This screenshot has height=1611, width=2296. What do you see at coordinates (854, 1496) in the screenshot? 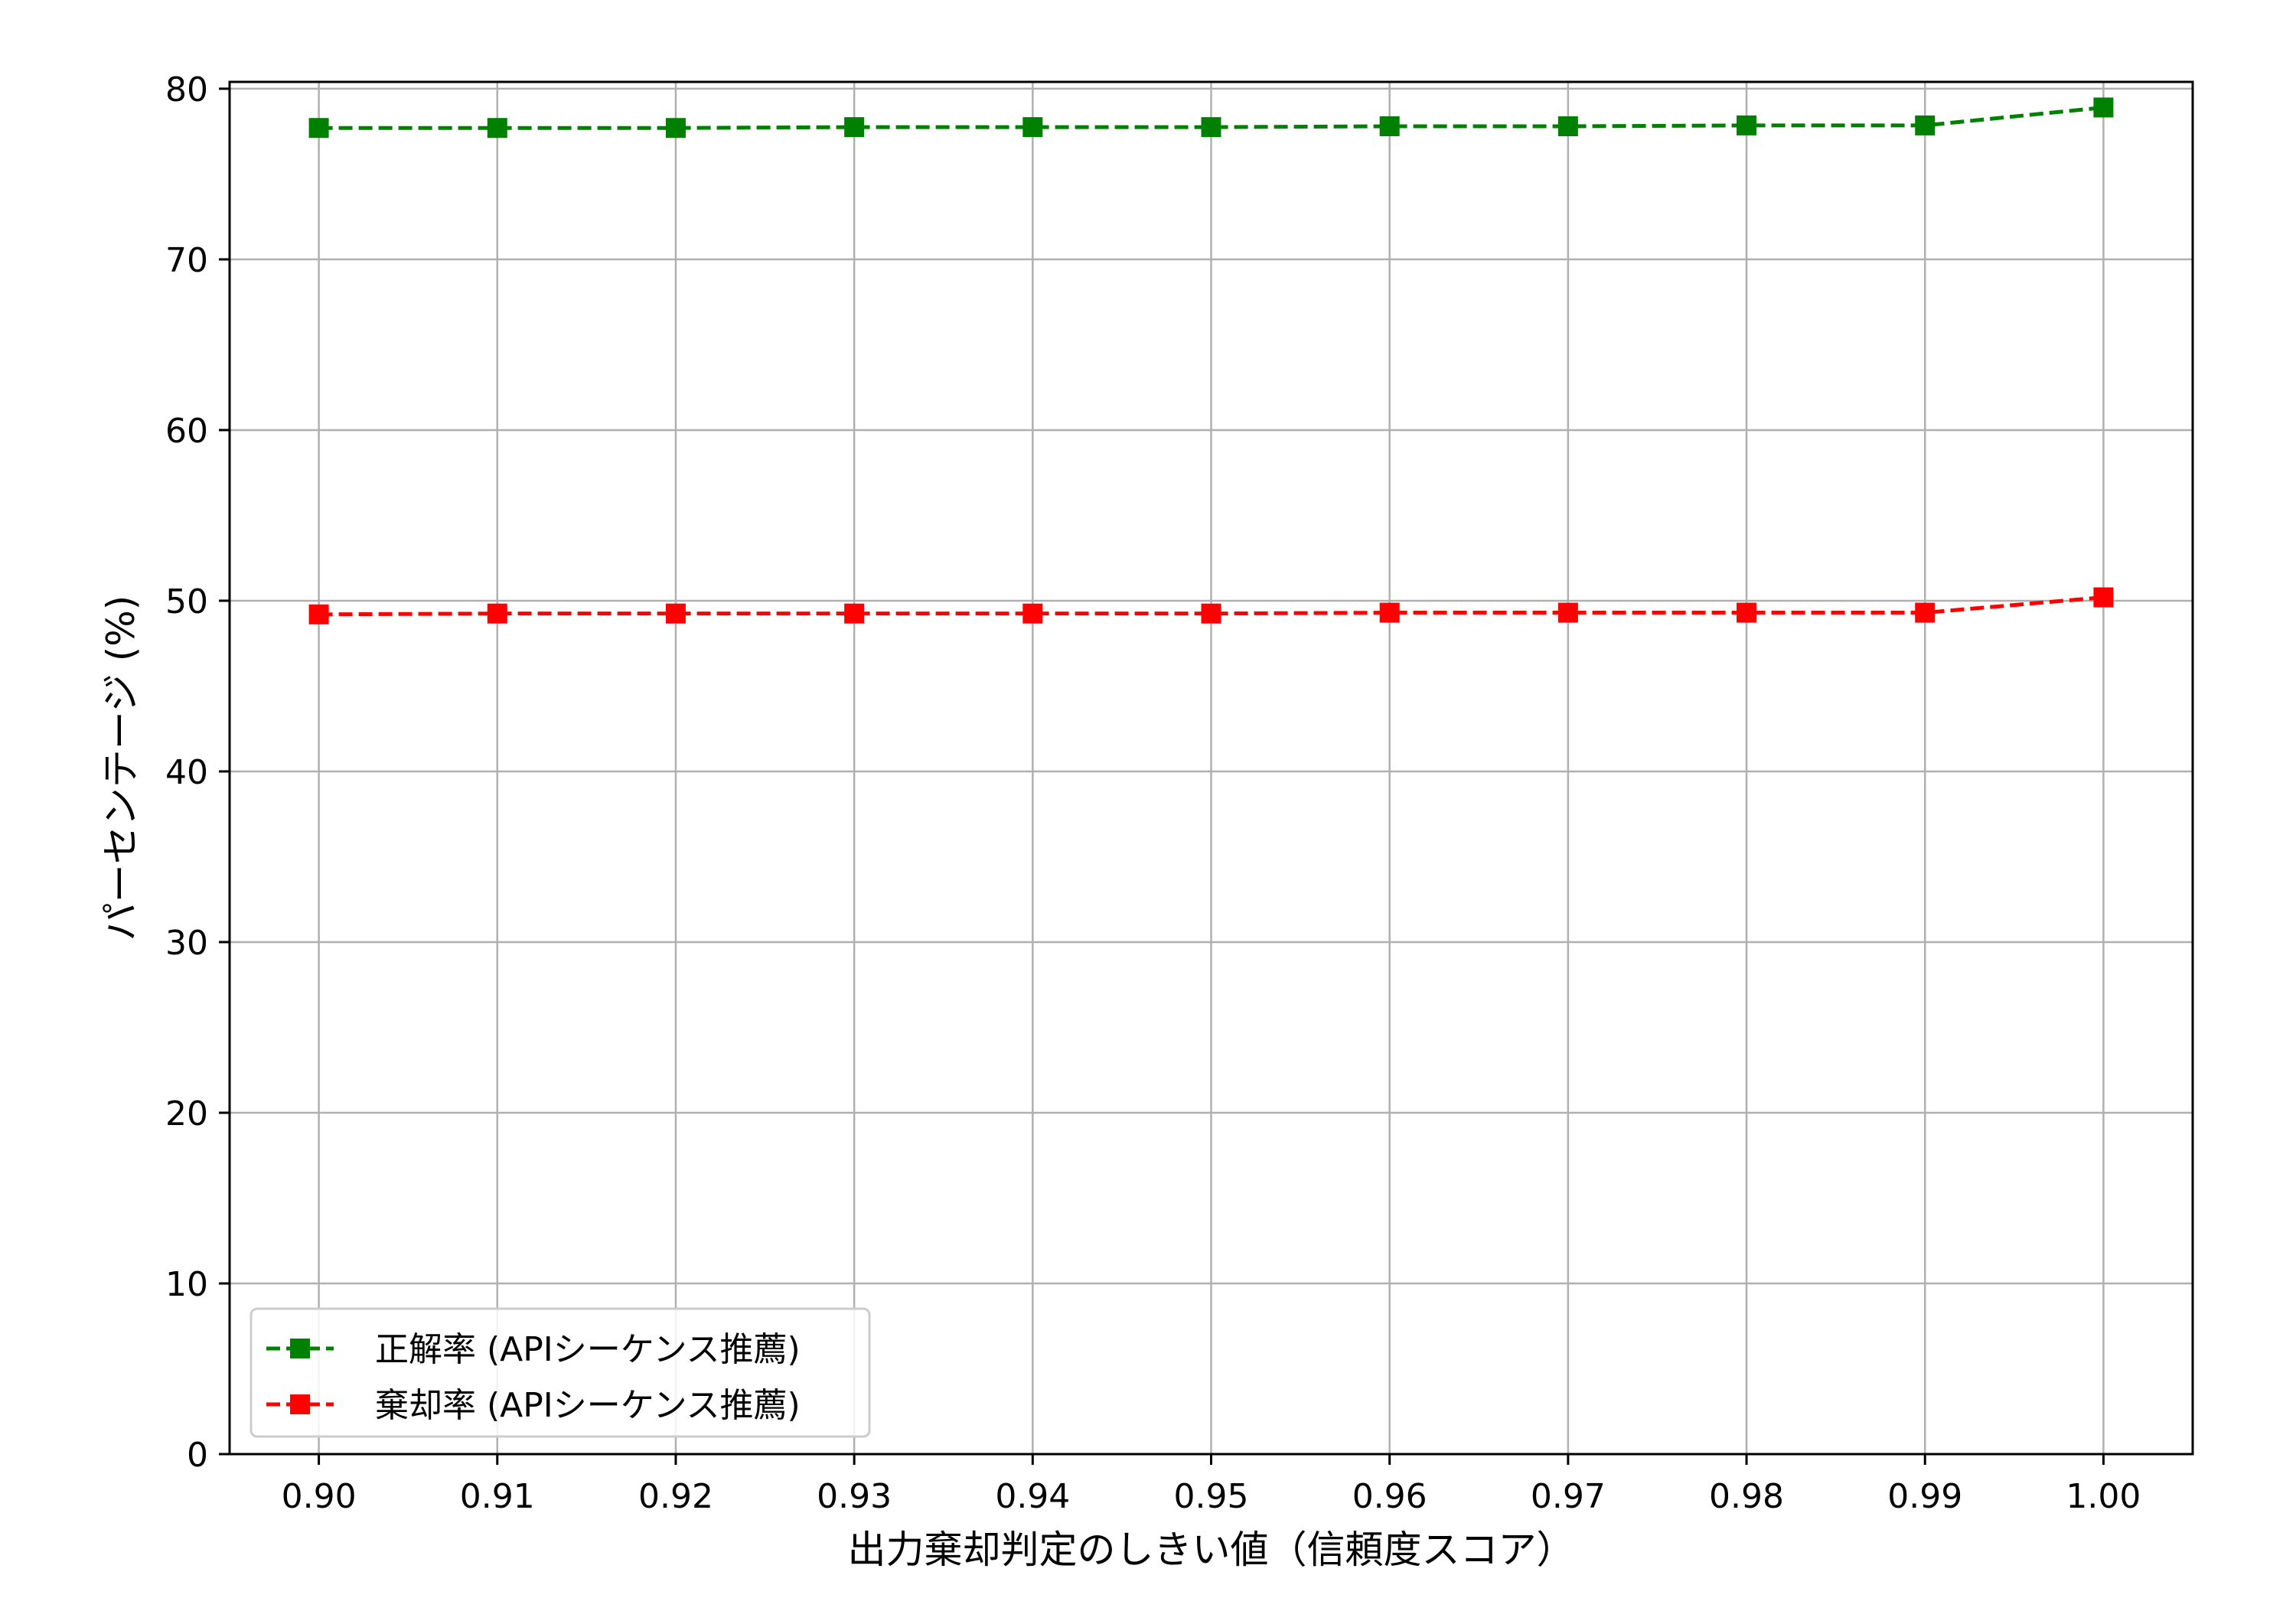
I see `x-tick-label: 0.93` at bounding box center [854, 1496].